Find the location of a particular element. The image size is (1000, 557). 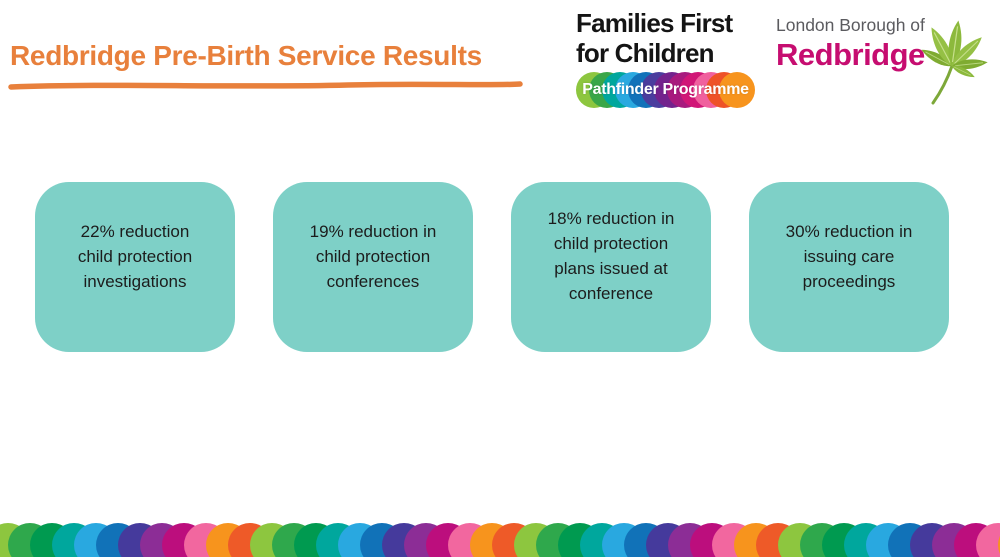

redbridge-logo: London Borough of Redbridge is located at coordinates (850, 44).